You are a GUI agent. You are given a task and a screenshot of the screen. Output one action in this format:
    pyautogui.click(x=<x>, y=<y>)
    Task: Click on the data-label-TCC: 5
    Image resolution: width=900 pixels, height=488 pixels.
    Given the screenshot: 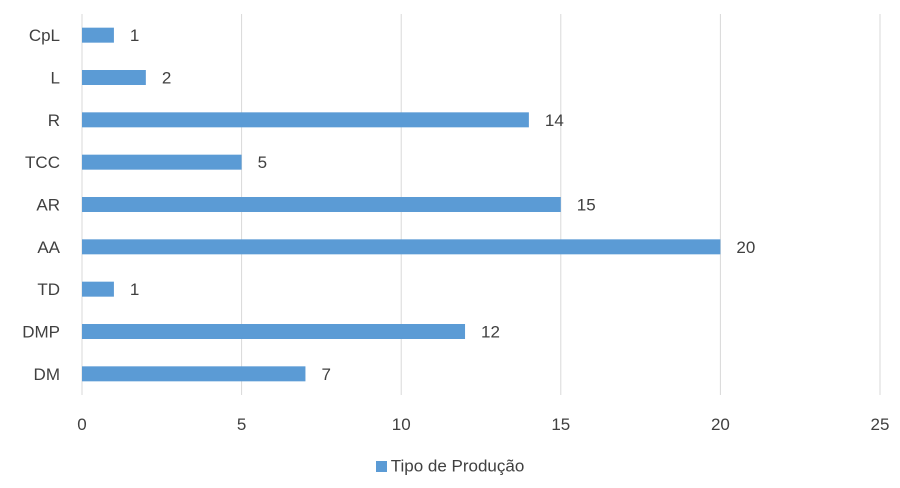 What is the action you would take?
    pyautogui.click(x=262, y=162)
    